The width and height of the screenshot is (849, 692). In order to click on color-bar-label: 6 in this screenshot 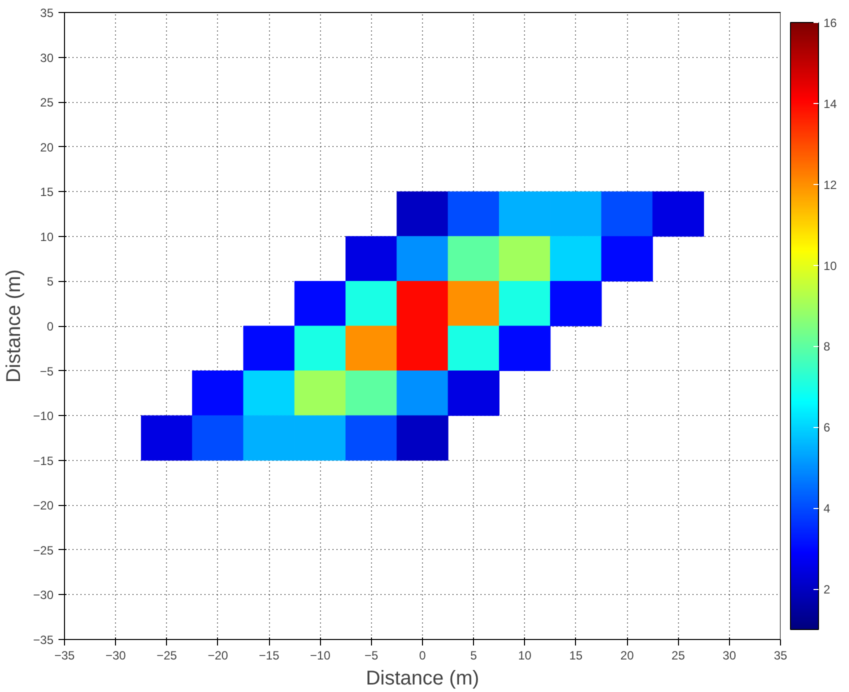, I will do `click(827, 427)`.